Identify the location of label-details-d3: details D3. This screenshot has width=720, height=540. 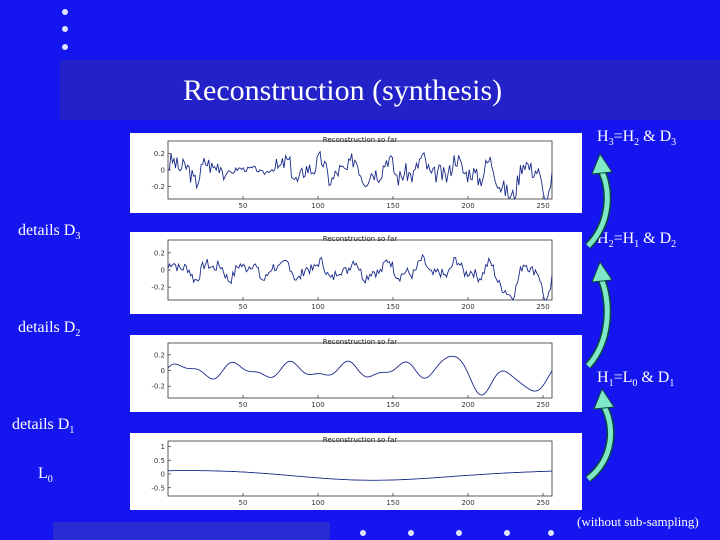
(49, 232).